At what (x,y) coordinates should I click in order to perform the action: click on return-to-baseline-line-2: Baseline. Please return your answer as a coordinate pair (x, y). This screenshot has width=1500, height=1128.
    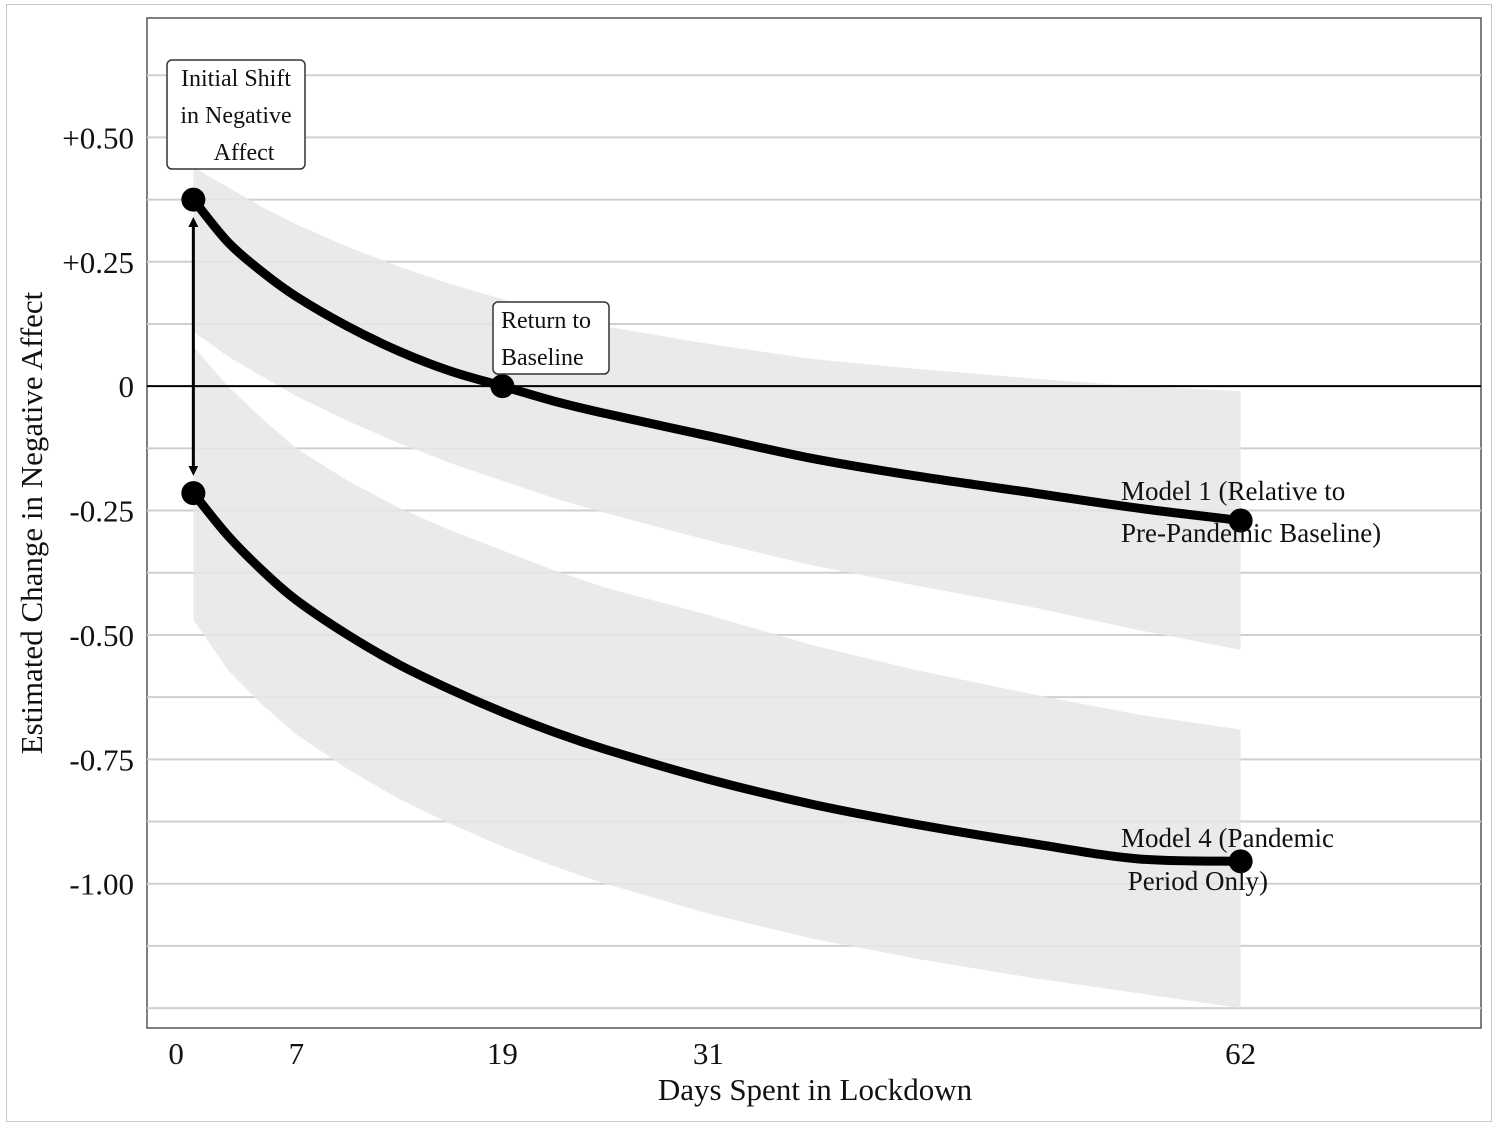
    Looking at the image, I should click on (542, 358).